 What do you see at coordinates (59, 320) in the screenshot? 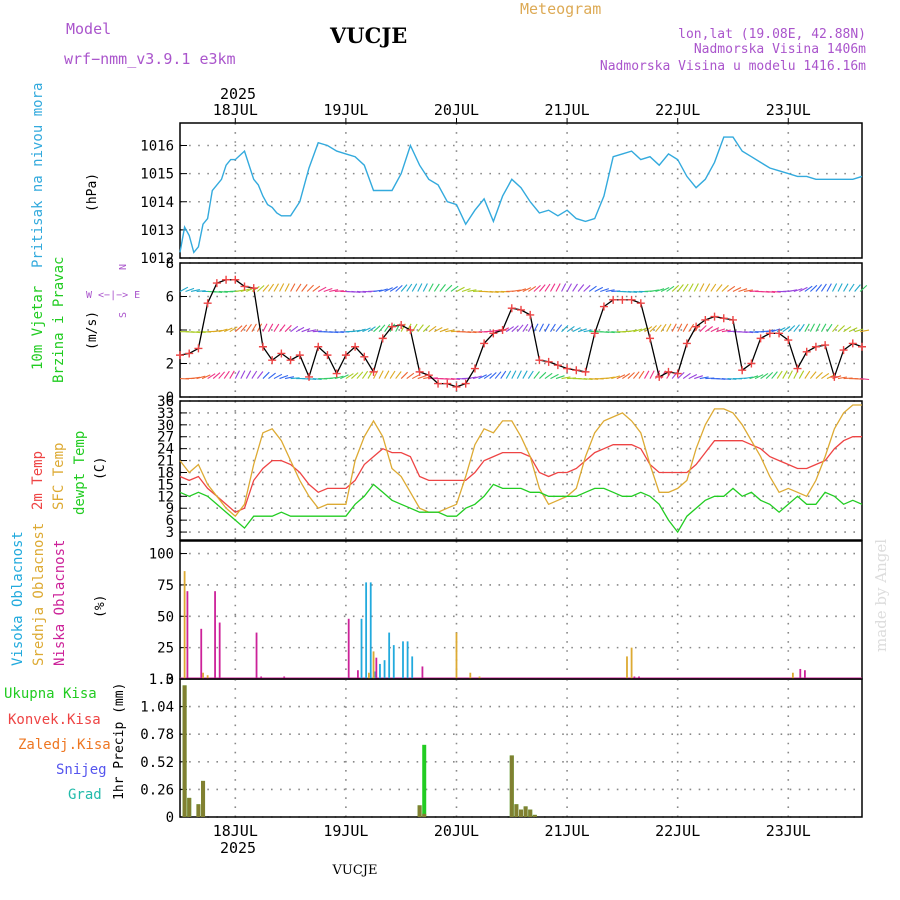
I see `wind-title-line2: Brzina i Pravac` at bounding box center [59, 320].